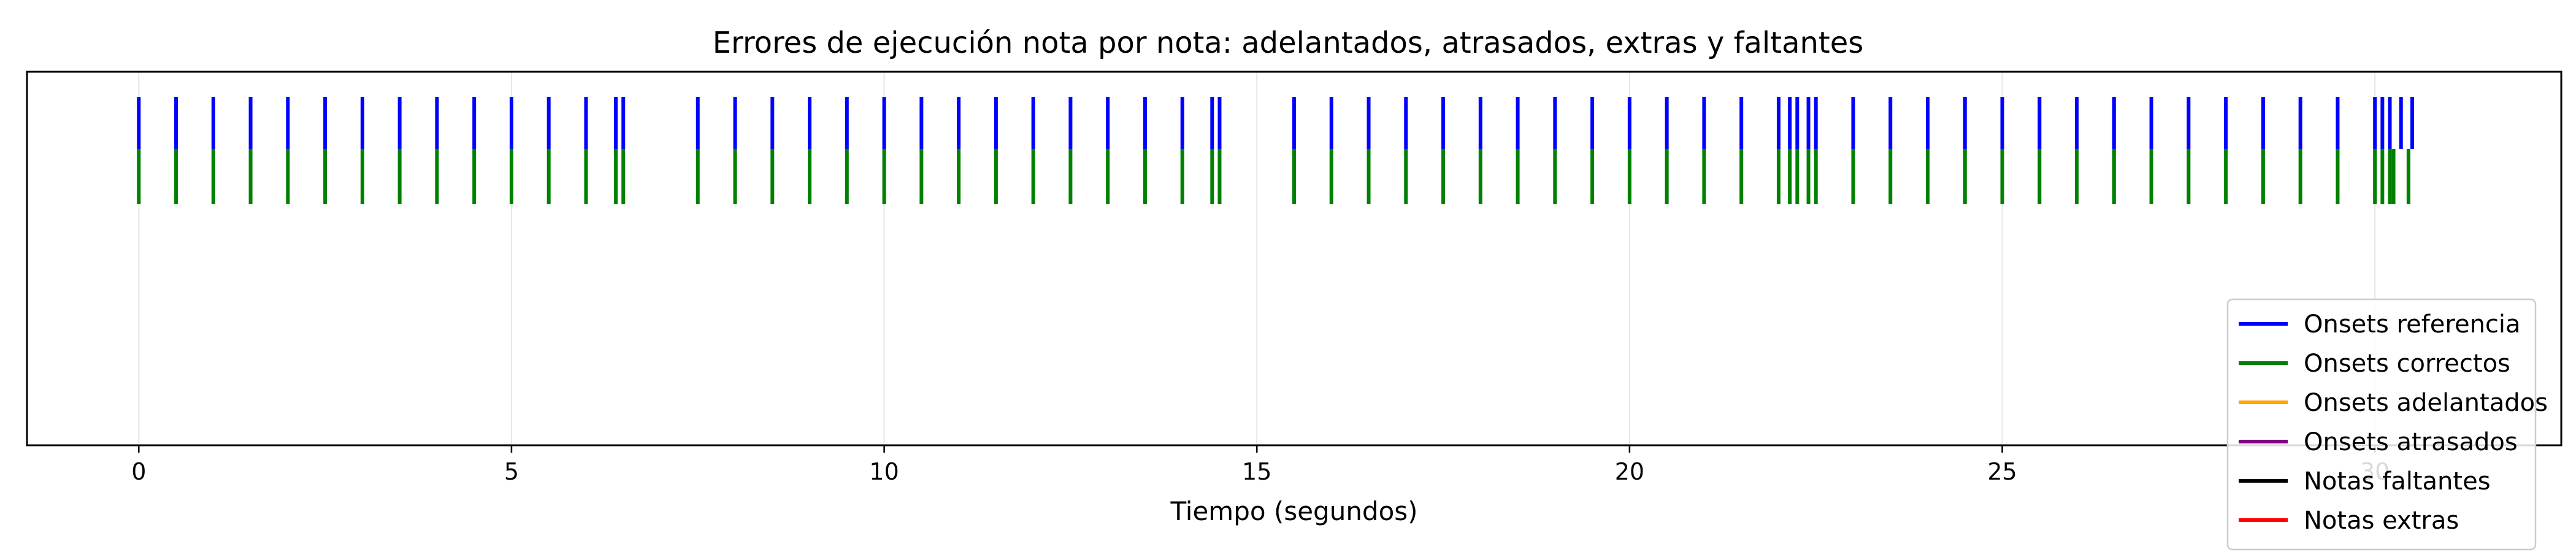 Image resolution: width=2576 pixels, height=552 pixels. I want to click on x-axis-ticks: 051015202530, so click(1260, 465).